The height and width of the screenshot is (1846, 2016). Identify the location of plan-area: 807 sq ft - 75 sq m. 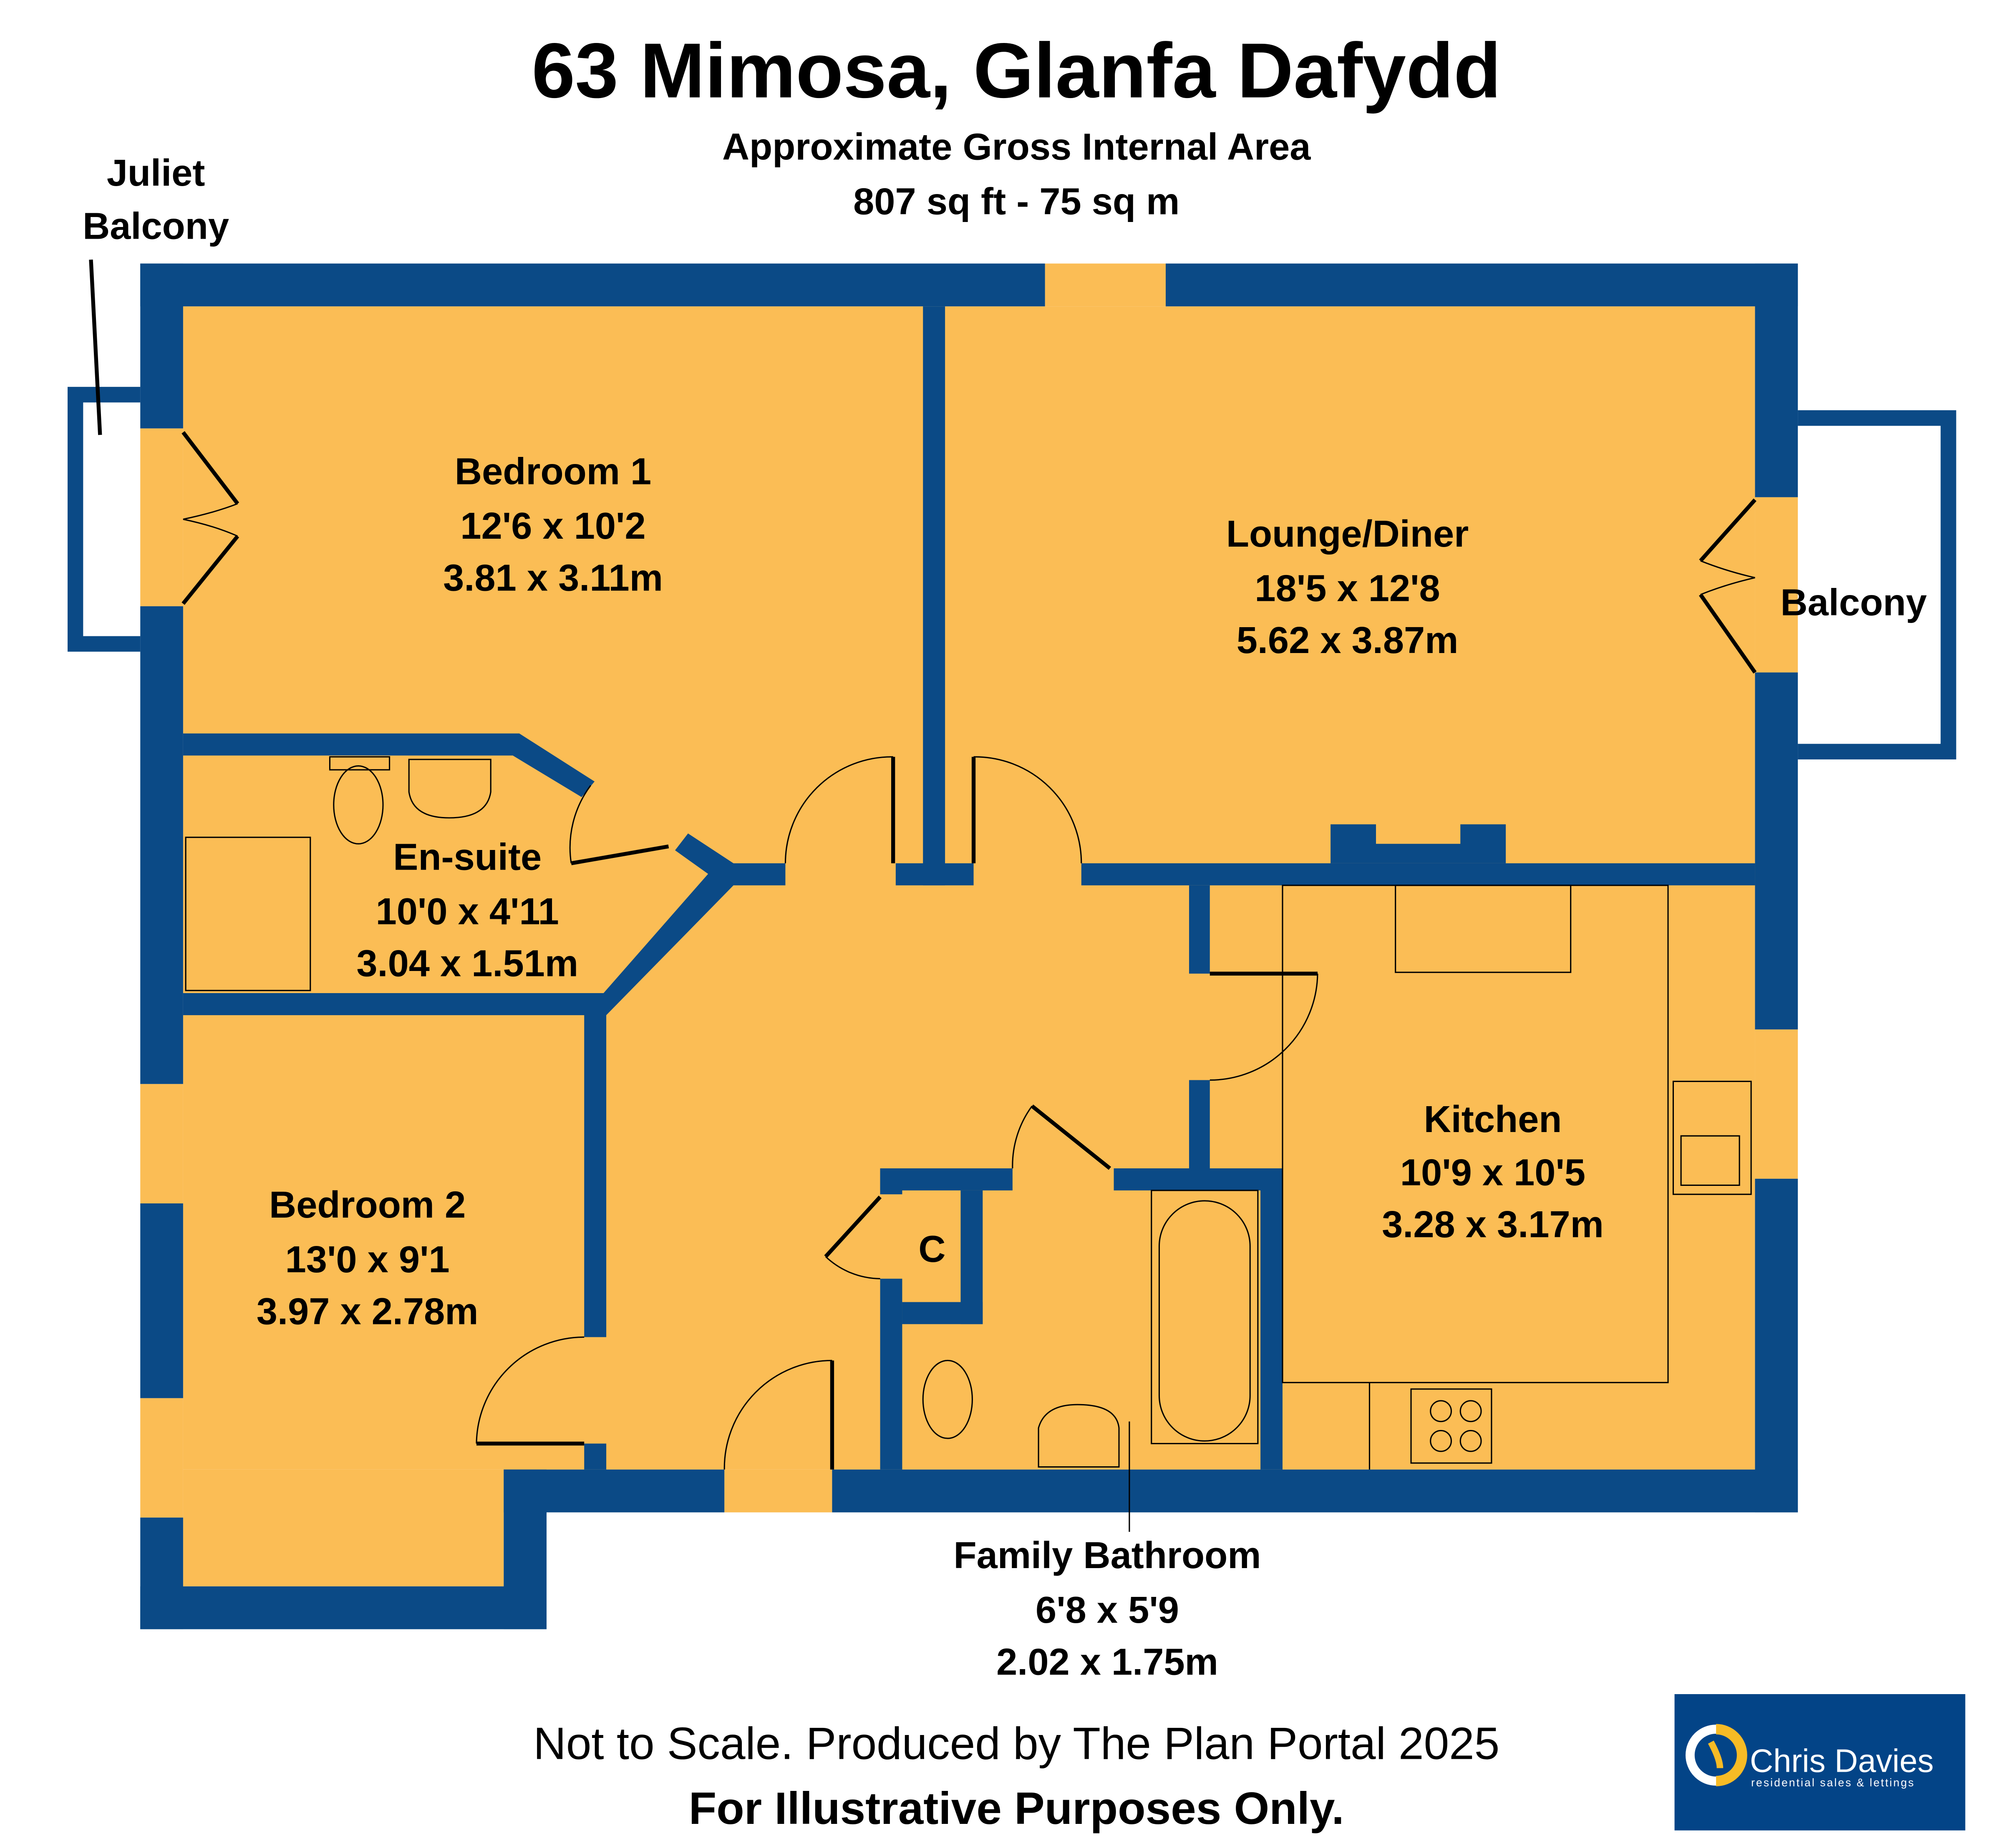
(1016, 201).